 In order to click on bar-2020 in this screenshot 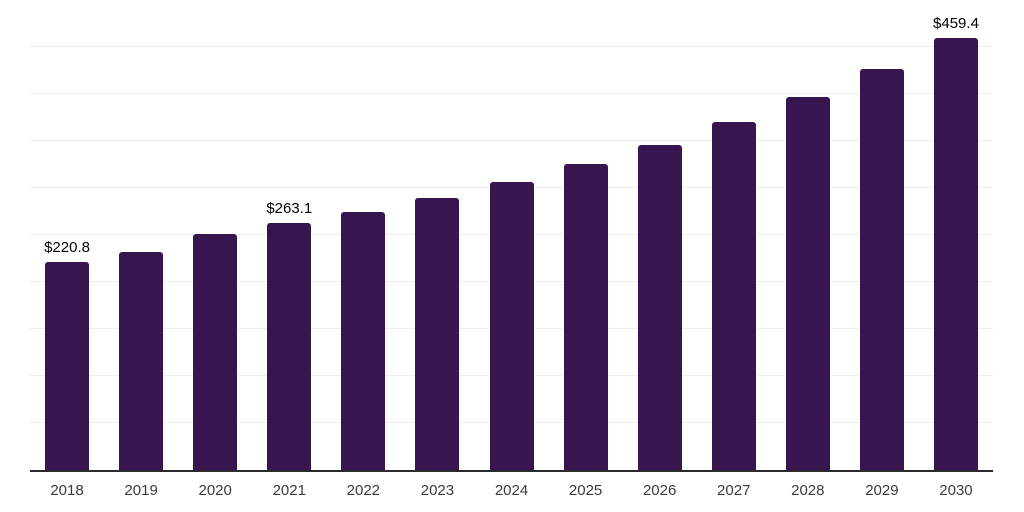, I will do `click(215, 351)`.